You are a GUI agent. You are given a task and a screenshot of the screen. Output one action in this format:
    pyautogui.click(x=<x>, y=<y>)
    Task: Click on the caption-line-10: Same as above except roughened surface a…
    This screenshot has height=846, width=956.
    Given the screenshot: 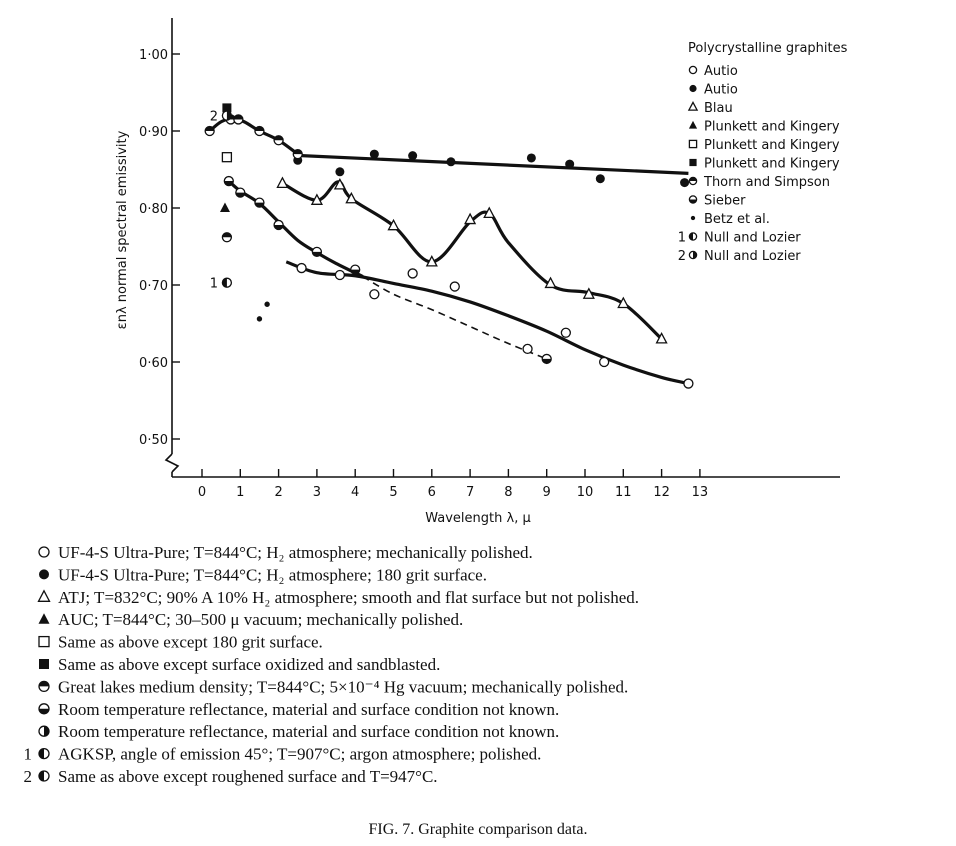 What is the action you would take?
    pyautogui.click(x=248, y=776)
    